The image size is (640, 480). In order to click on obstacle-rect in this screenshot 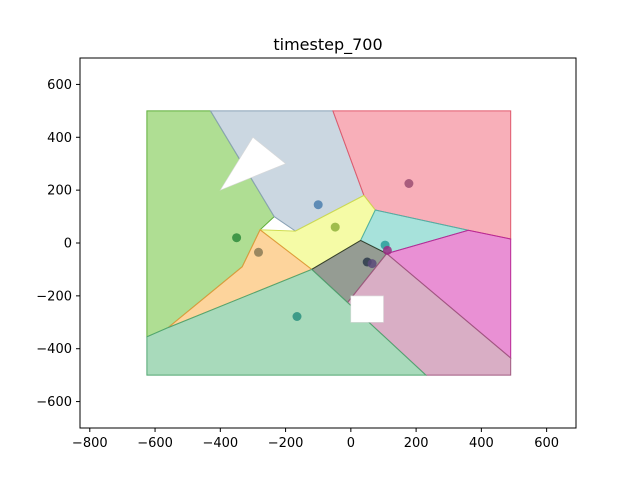, I will do `click(367, 309)`.